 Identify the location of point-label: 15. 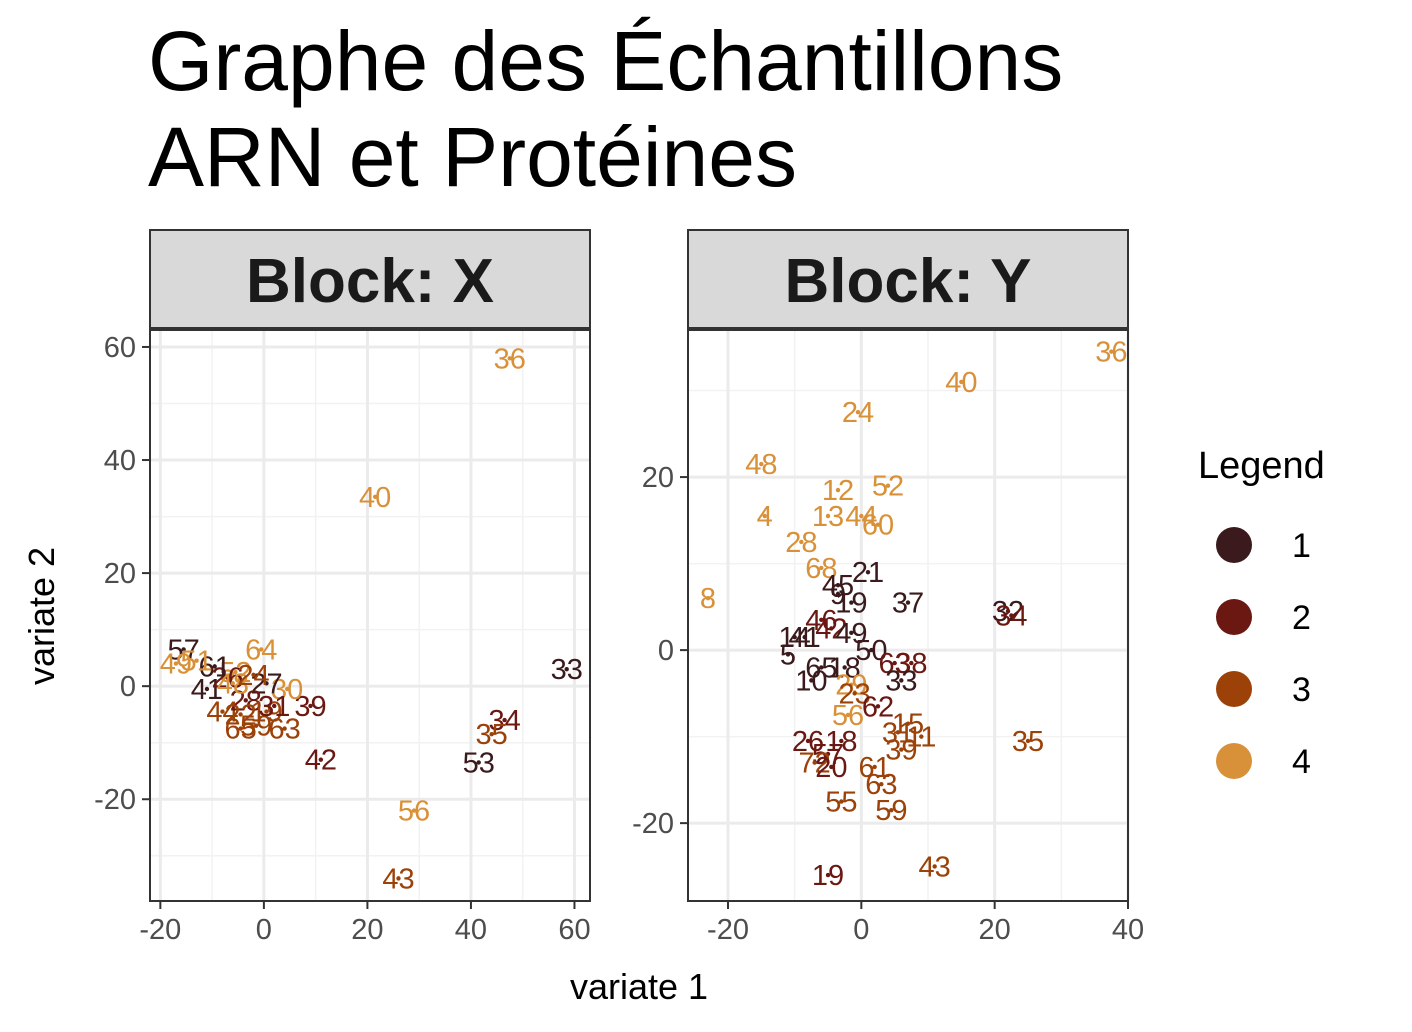
(908, 725).